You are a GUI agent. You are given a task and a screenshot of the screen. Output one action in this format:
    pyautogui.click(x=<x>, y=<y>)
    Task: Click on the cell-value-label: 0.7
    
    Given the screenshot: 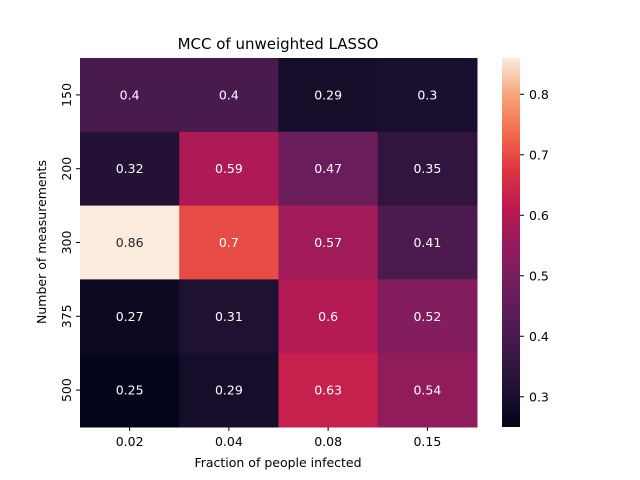 What is the action you would take?
    pyautogui.click(x=229, y=242)
    